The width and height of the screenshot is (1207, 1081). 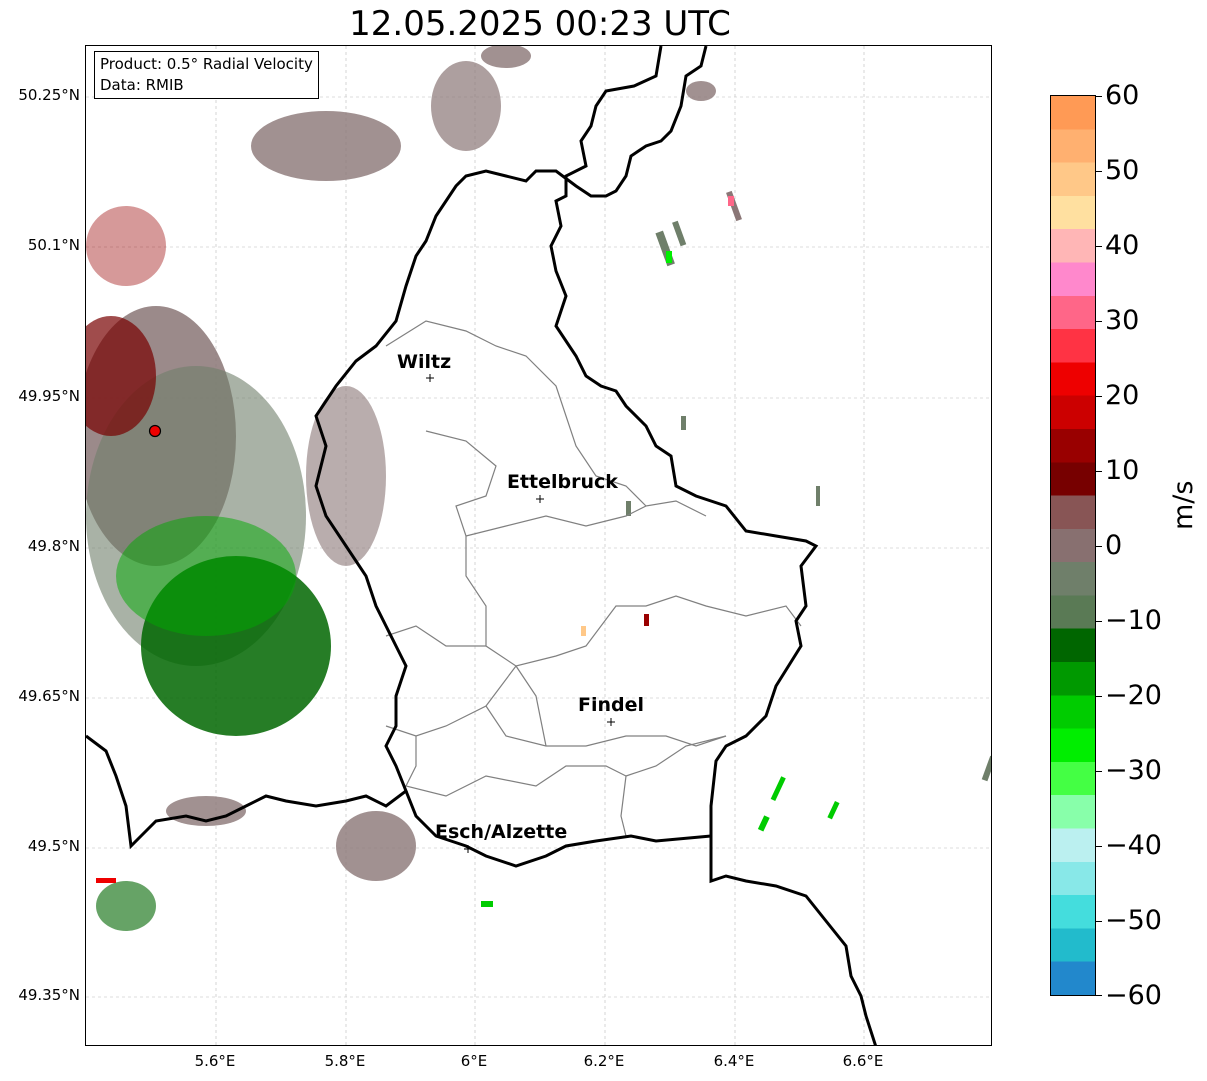 I want to click on city-markers, so click(x=520, y=613).